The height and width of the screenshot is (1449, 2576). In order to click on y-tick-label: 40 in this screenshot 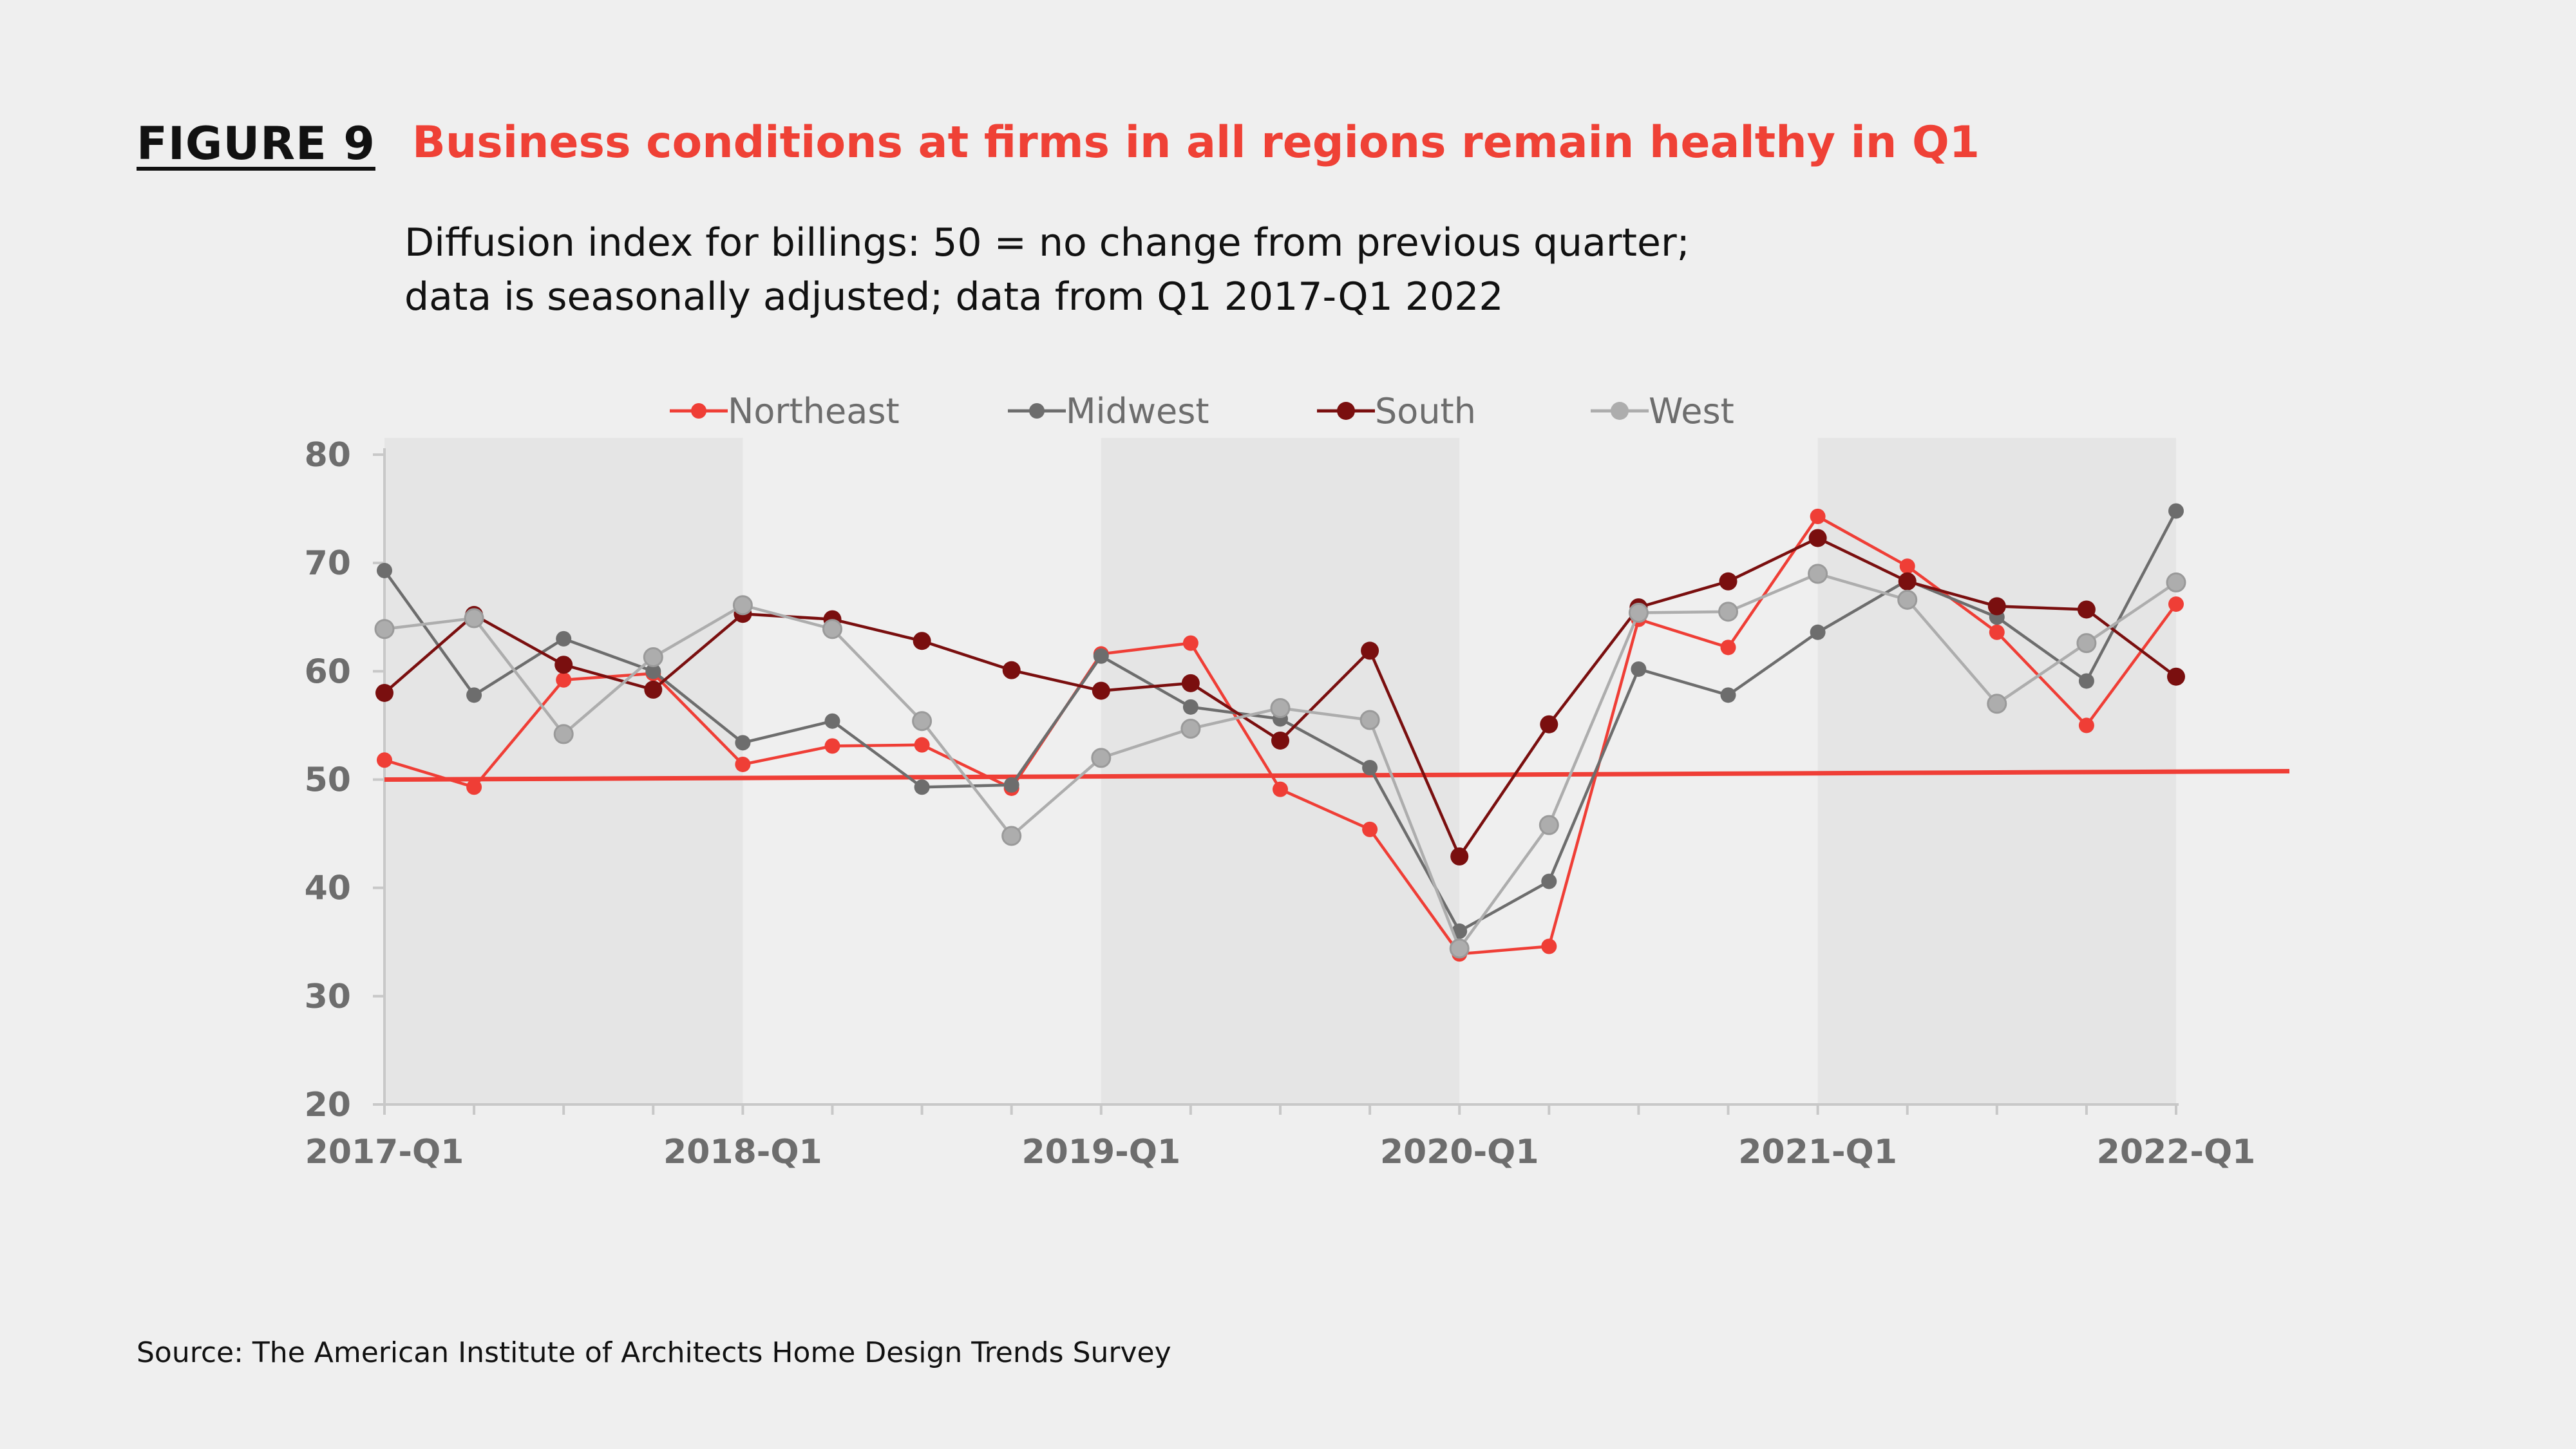, I will do `click(328, 888)`.